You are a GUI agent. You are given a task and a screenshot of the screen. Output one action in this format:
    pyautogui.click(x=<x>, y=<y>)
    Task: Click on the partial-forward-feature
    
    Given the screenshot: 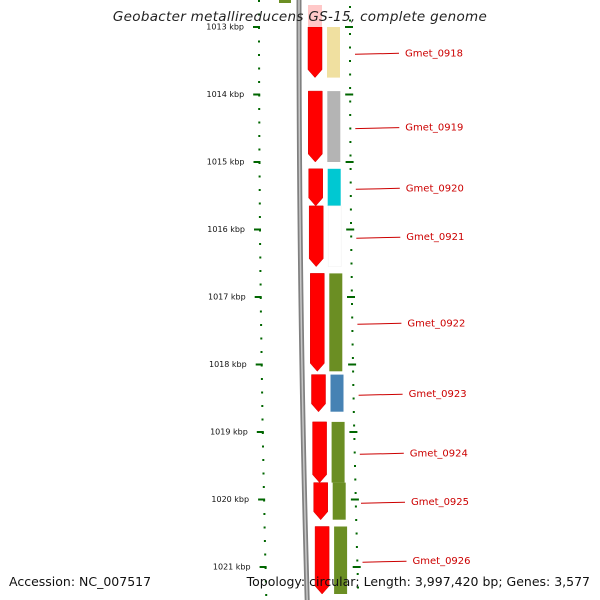 What is the action you would take?
    pyautogui.click(x=315, y=16)
    